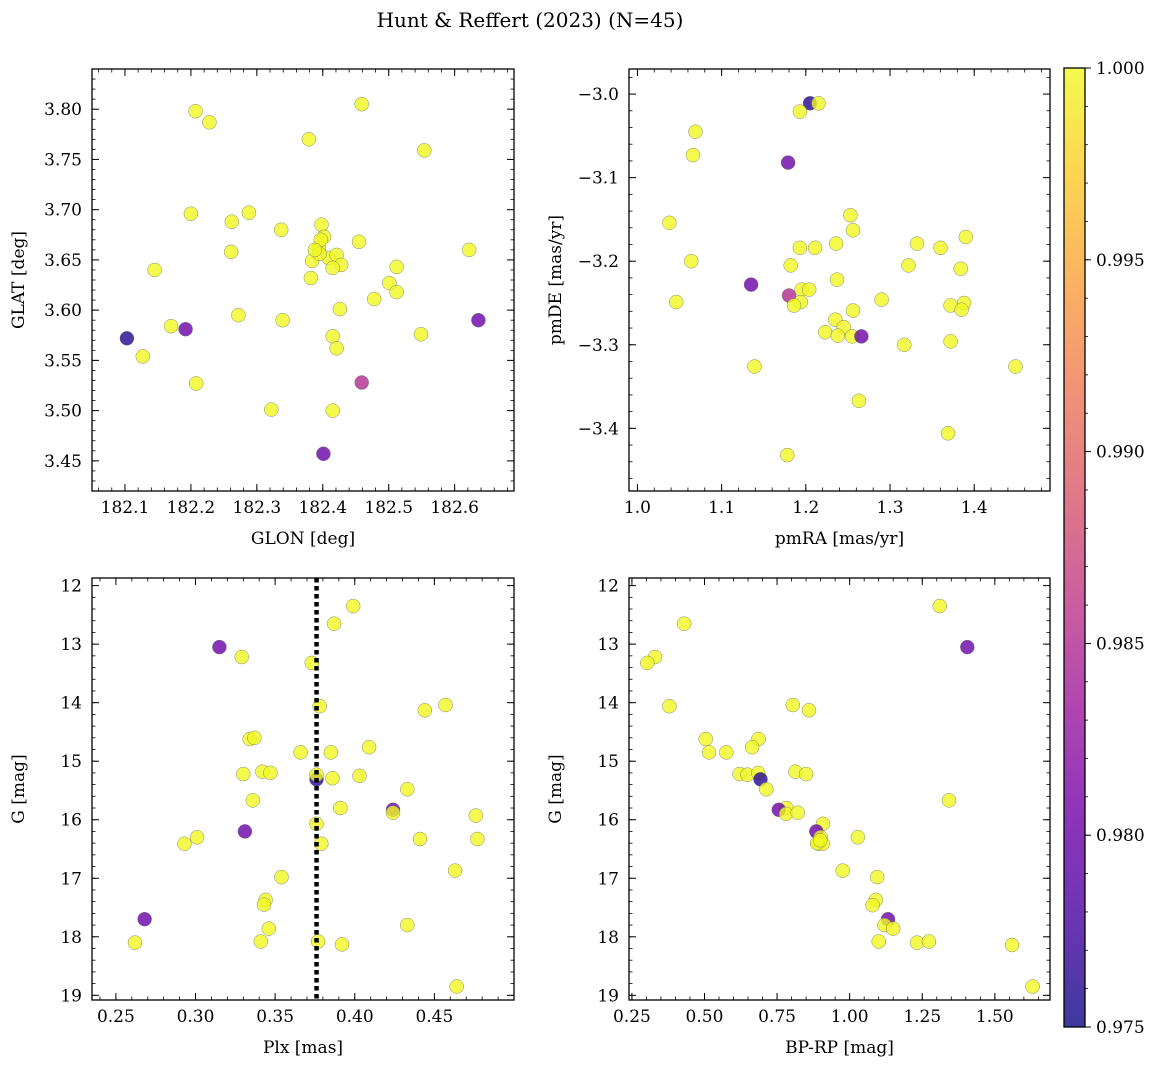 Image resolution: width=1161 pixels, height=1068 pixels. What do you see at coordinates (1120, 69) in the screenshot?
I see `colorbar-tick-label: 1.000` at bounding box center [1120, 69].